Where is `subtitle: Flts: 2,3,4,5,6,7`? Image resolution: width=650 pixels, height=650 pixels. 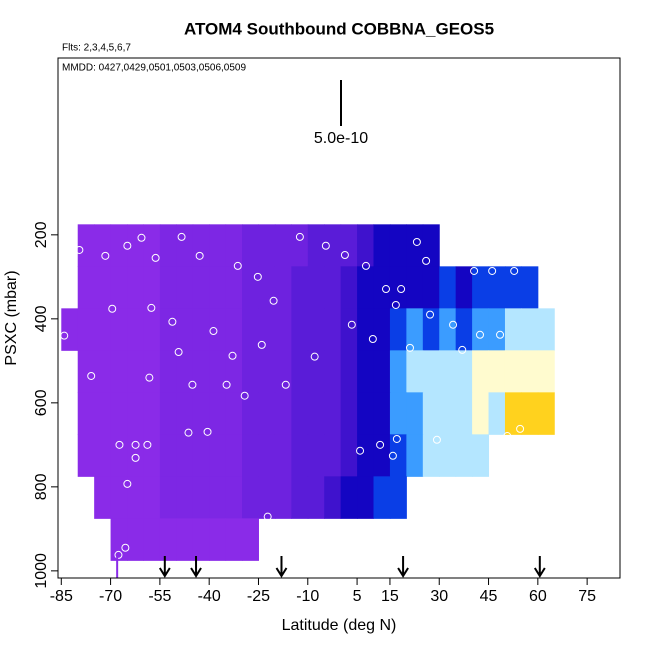
subtitle: Flts: 2,3,4,5,6,7 is located at coordinates (96, 48).